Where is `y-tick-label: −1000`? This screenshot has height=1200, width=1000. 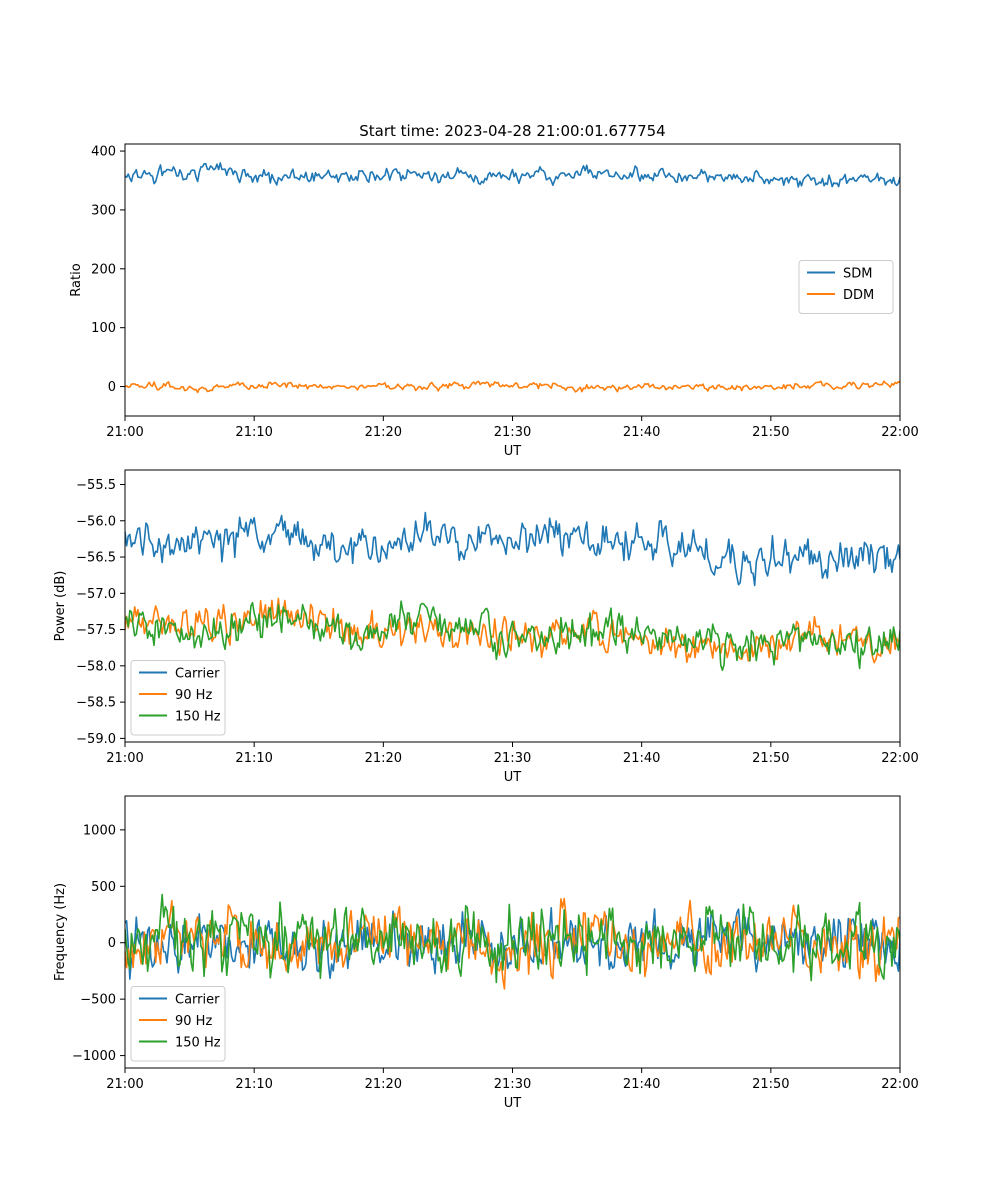 y-tick-label: −1000 is located at coordinates (94, 1056).